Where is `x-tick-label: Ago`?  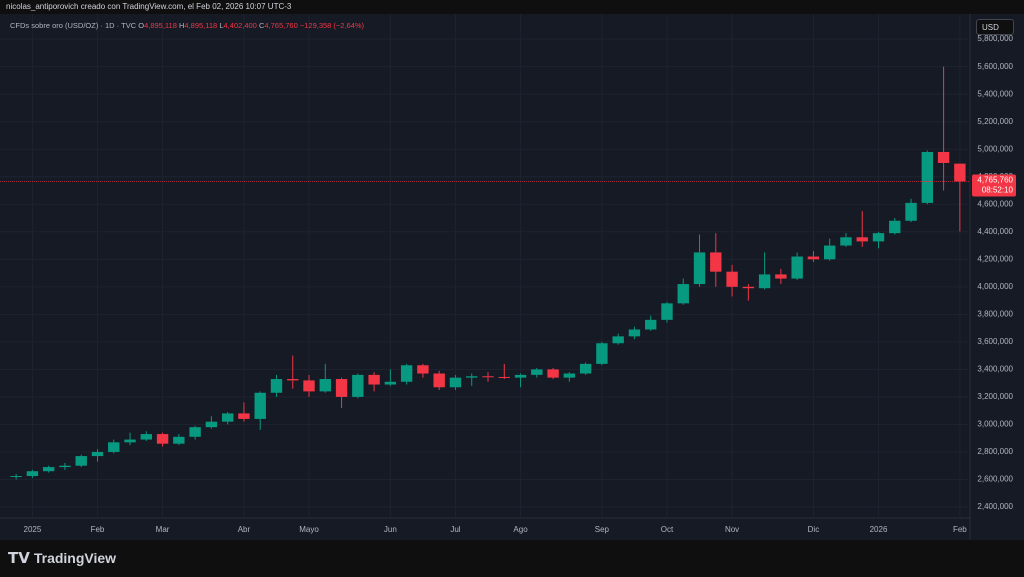 x-tick-label: Ago is located at coordinates (520, 529).